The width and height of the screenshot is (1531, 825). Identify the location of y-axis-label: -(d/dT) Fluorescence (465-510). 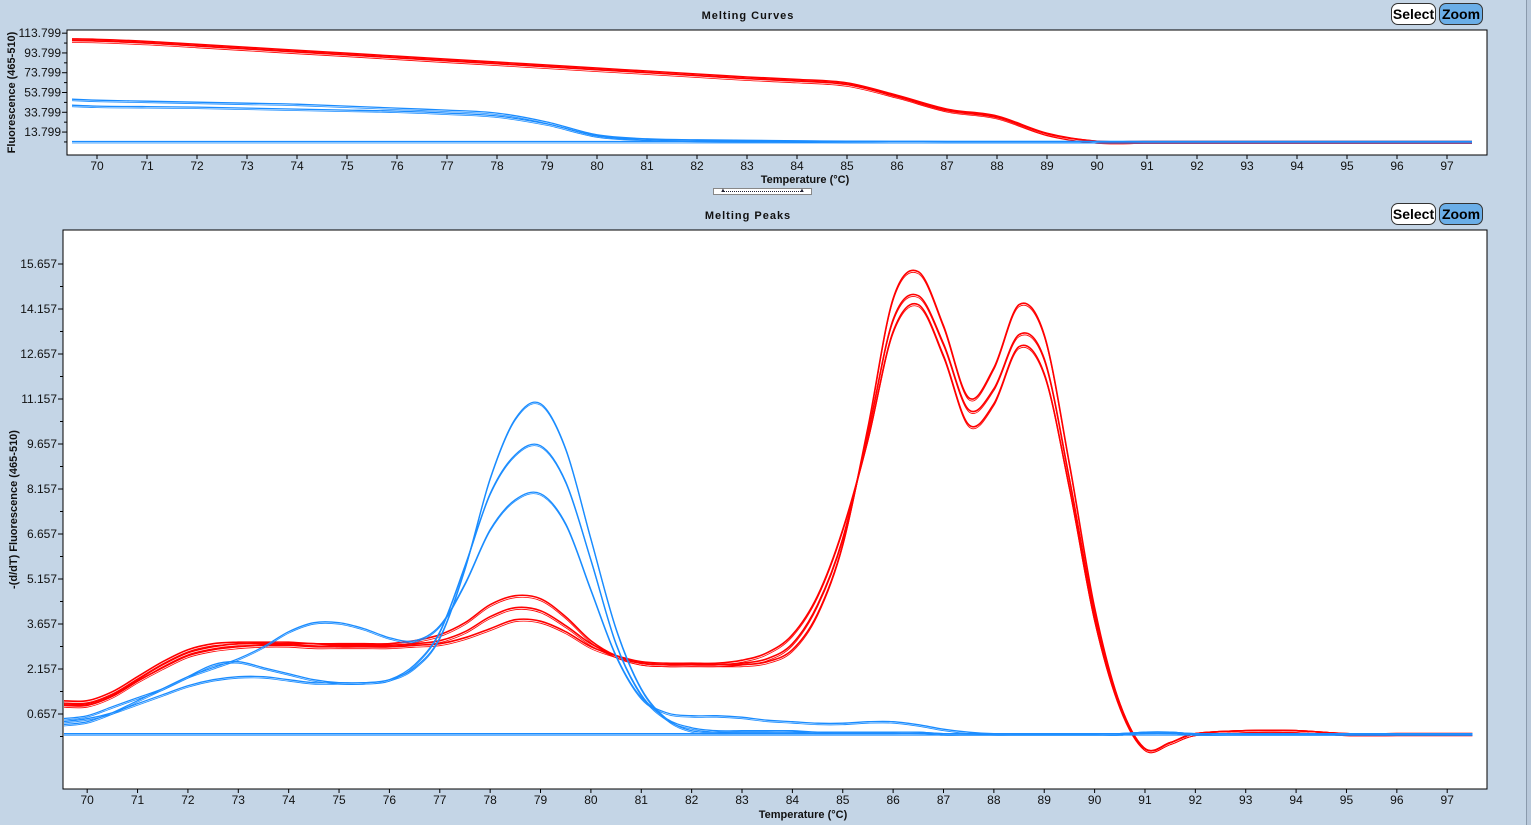
(14, 509).